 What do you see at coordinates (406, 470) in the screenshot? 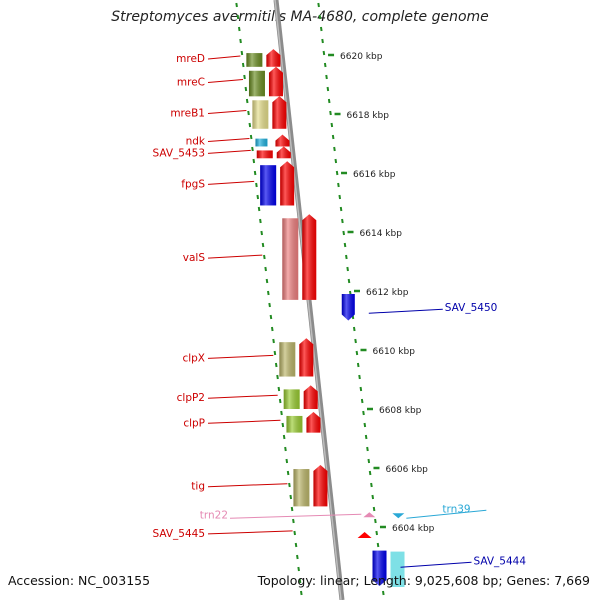
I see `ruler-tick-label: 6606 kbp` at bounding box center [406, 470].